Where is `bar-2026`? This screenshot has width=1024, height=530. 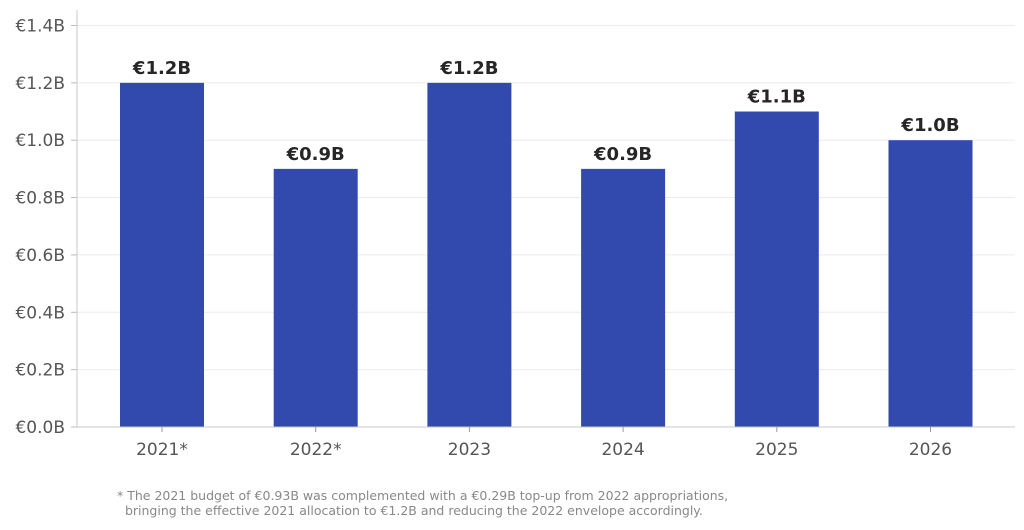
bar-2026 is located at coordinates (930, 283).